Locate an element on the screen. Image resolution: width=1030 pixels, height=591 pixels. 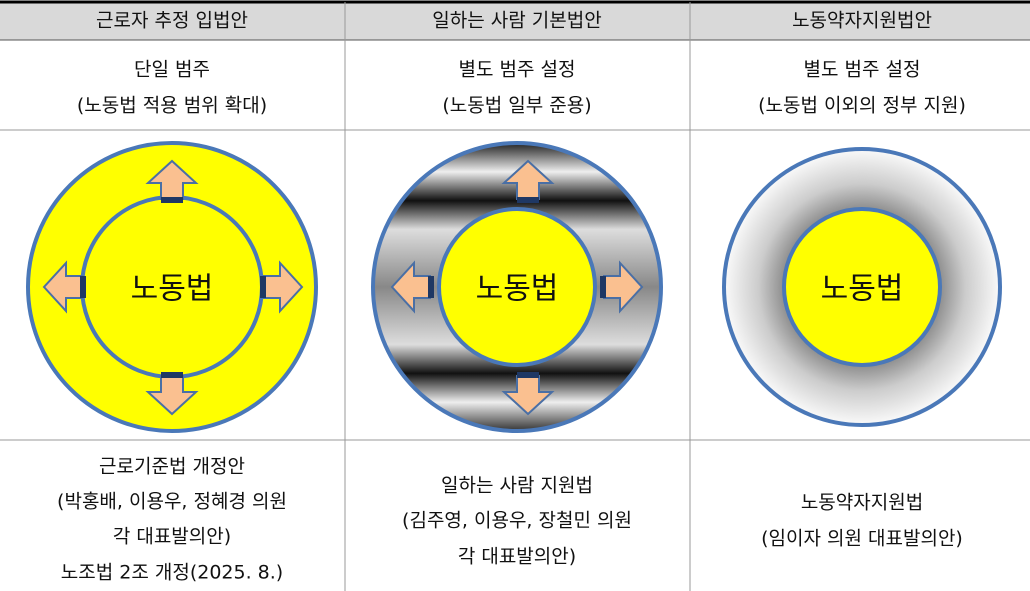
summary: (노동법 이외의 정부 지원) is located at coordinates (862, 106).